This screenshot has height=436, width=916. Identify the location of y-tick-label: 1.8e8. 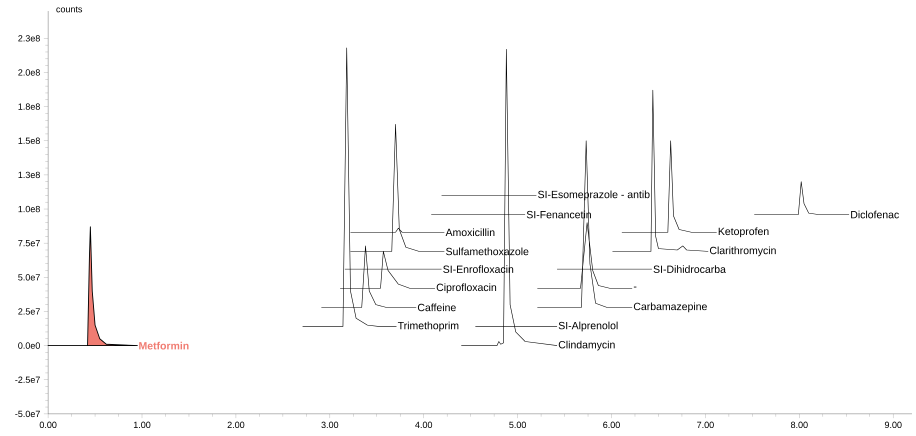
(29, 106).